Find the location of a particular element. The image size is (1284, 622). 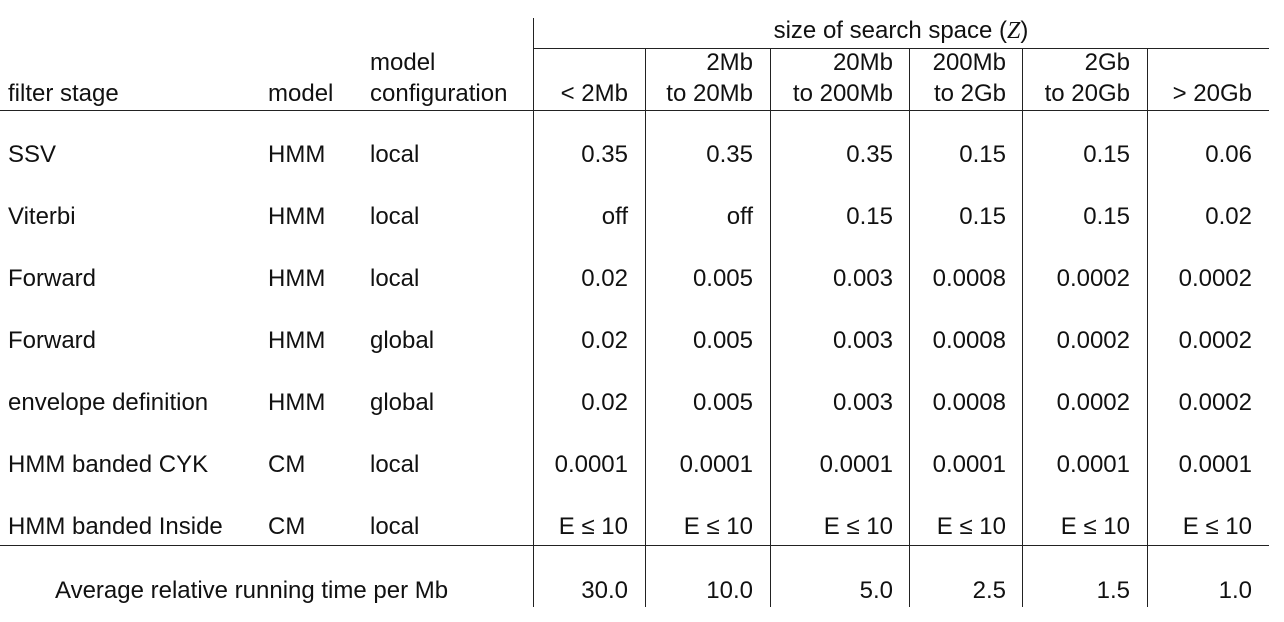

row-5-threshold-3: 0.003 is located at coordinates (862, 402).